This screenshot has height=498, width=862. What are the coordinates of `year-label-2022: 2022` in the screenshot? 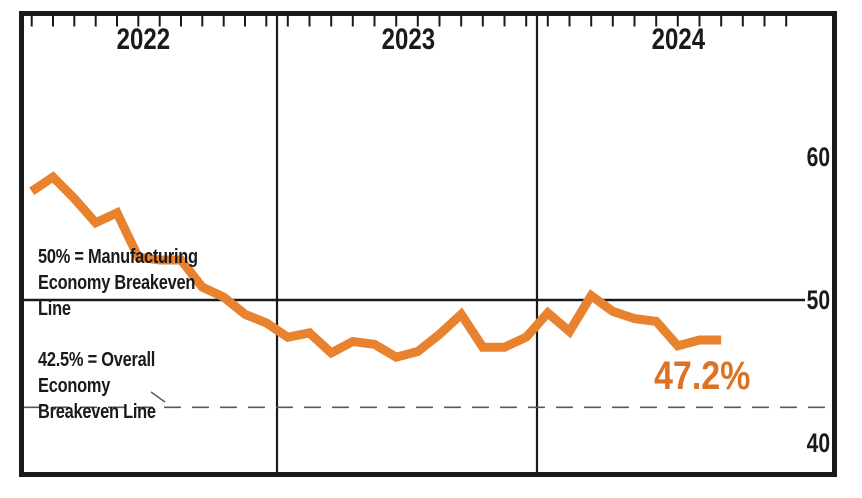 It's located at (143, 39).